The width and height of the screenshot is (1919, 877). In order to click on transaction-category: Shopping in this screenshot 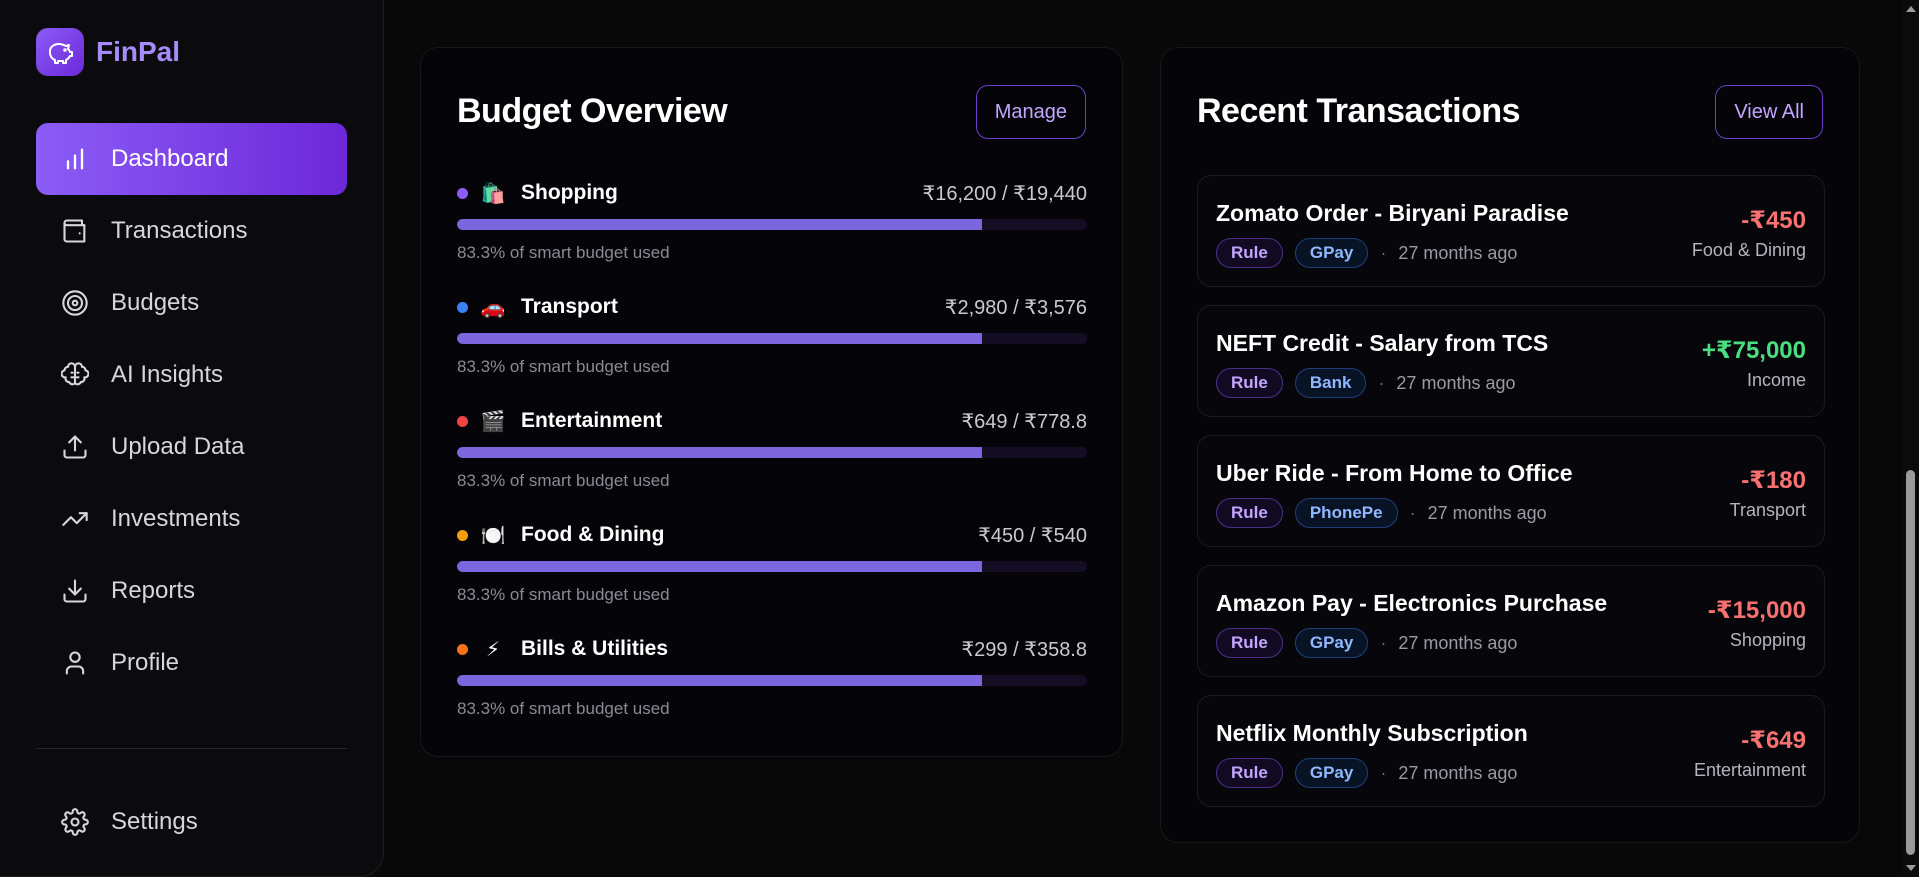, I will do `click(1767, 640)`.